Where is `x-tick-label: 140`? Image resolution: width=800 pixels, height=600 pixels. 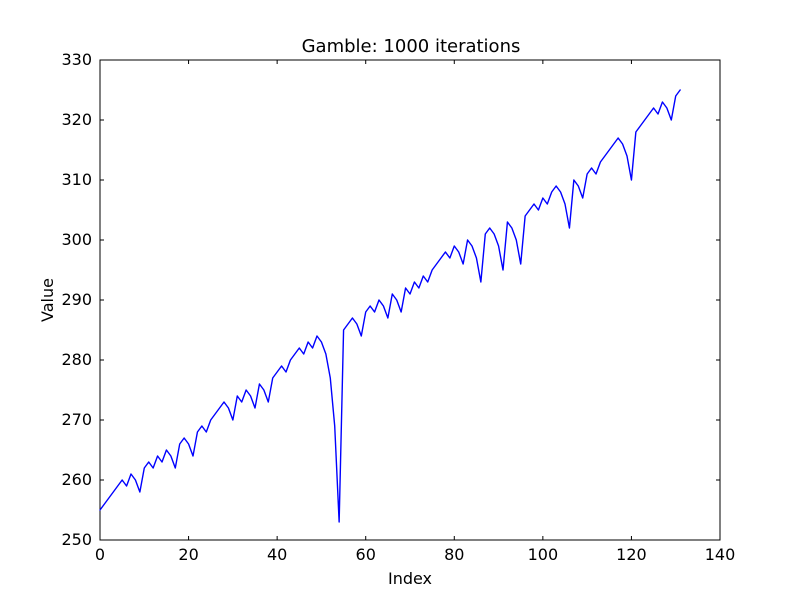
x-tick-label: 140 is located at coordinates (720, 554).